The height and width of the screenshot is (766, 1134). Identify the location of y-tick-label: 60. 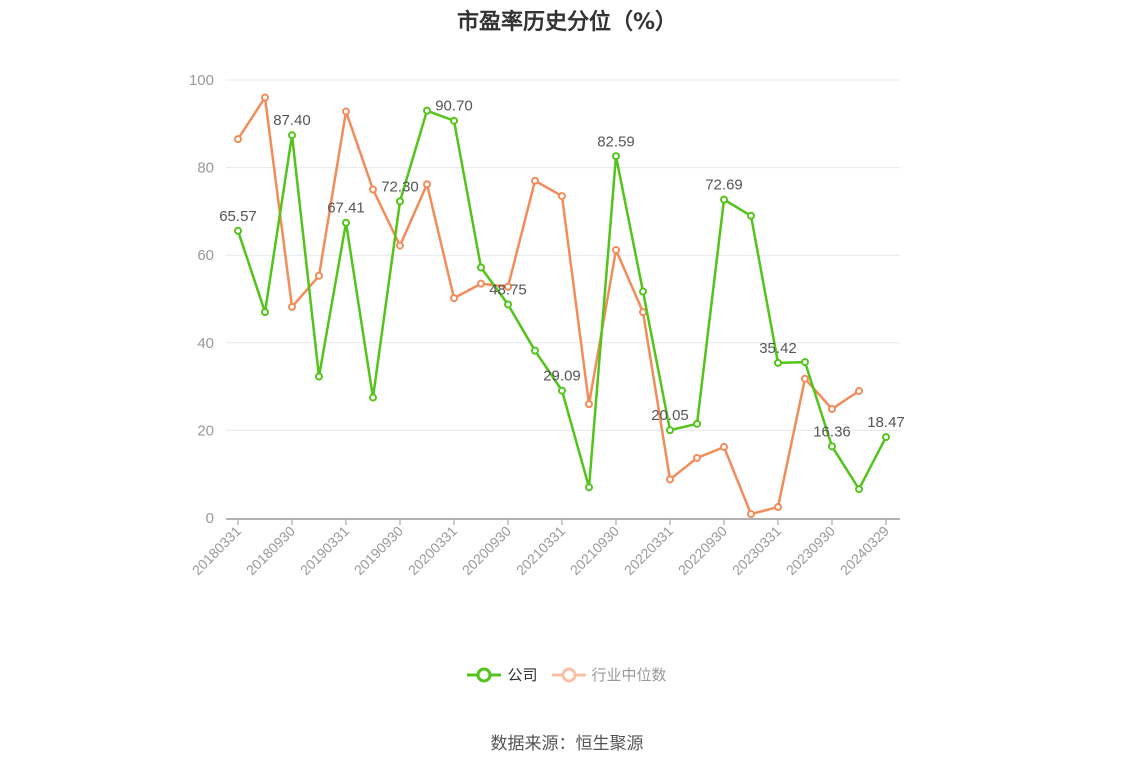
(205, 255).